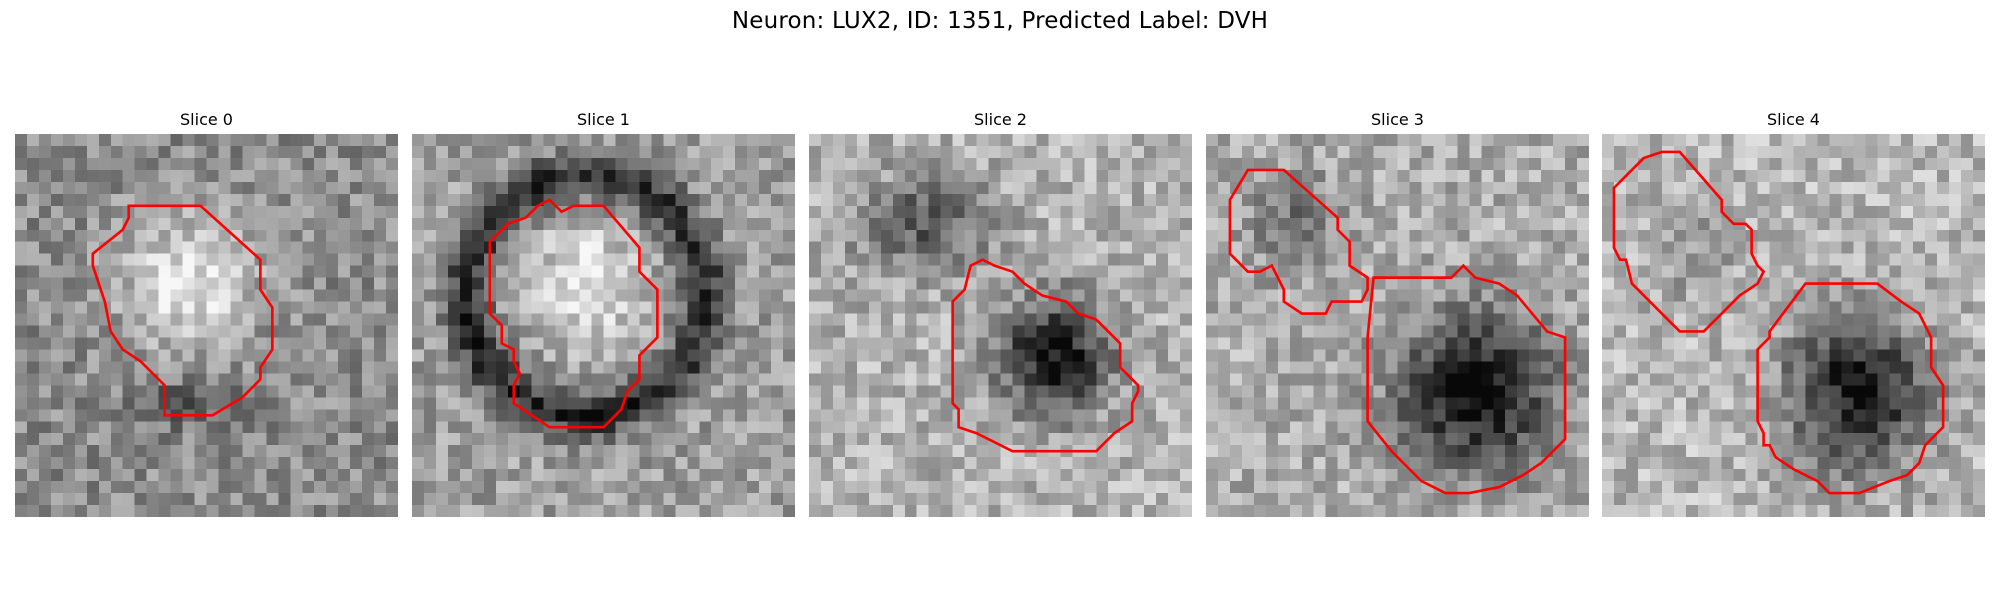 This screenshot has width=2000, height=600. I want to click on slice-panel-3: Slice 3, so click(1397, 313).